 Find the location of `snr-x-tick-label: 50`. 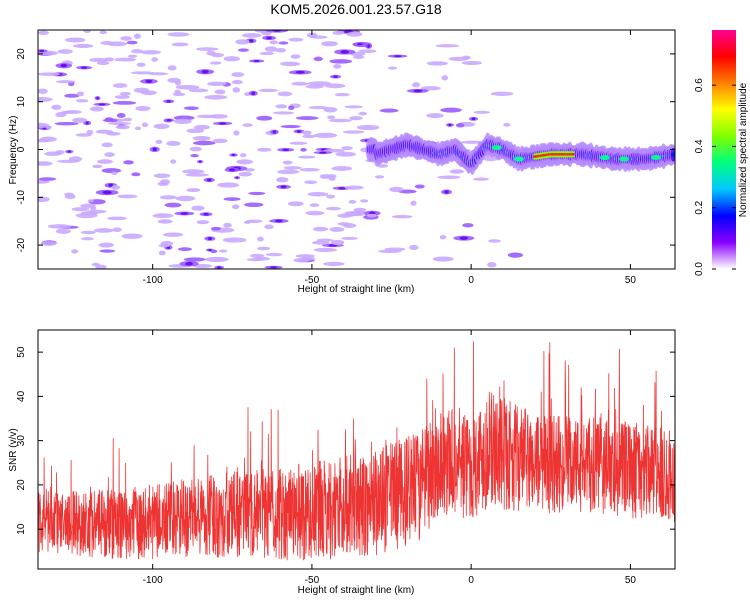

snr-x-tick-label: 50 is located at coordinates (631, 580).